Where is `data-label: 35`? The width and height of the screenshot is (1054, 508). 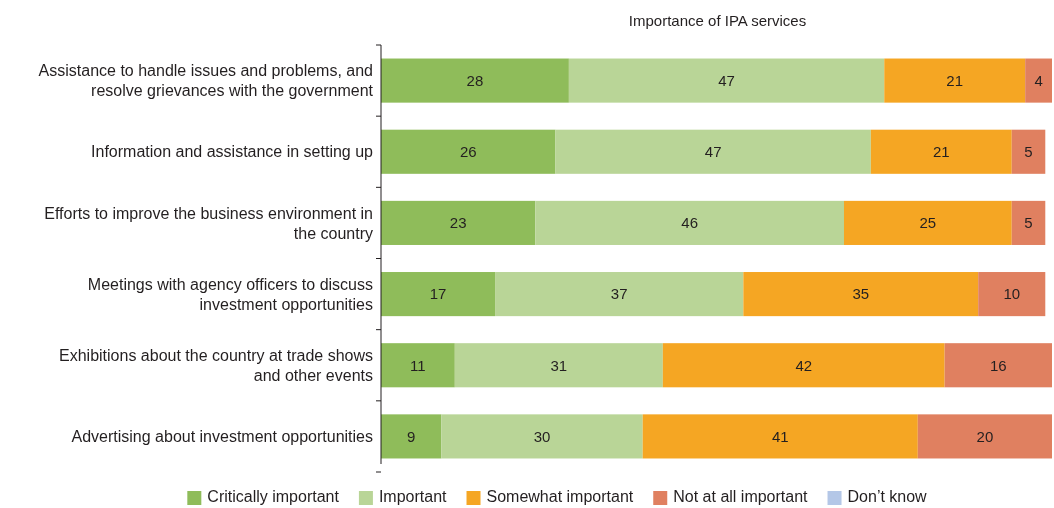 data-label: 35 is located at coordinates (861, 294).